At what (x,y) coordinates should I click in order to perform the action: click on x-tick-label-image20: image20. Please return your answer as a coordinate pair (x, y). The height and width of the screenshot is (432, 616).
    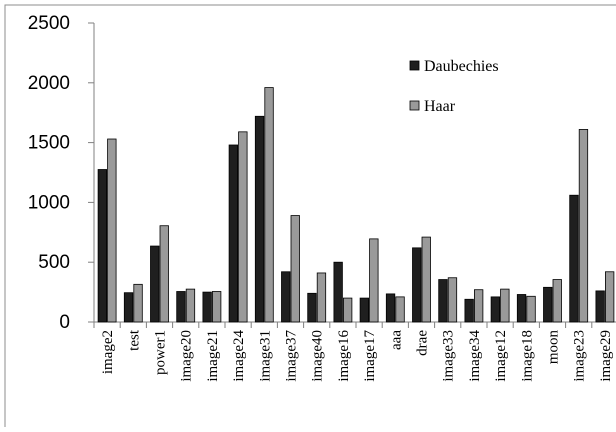
    Looking at the image, I should click on (187, 356).